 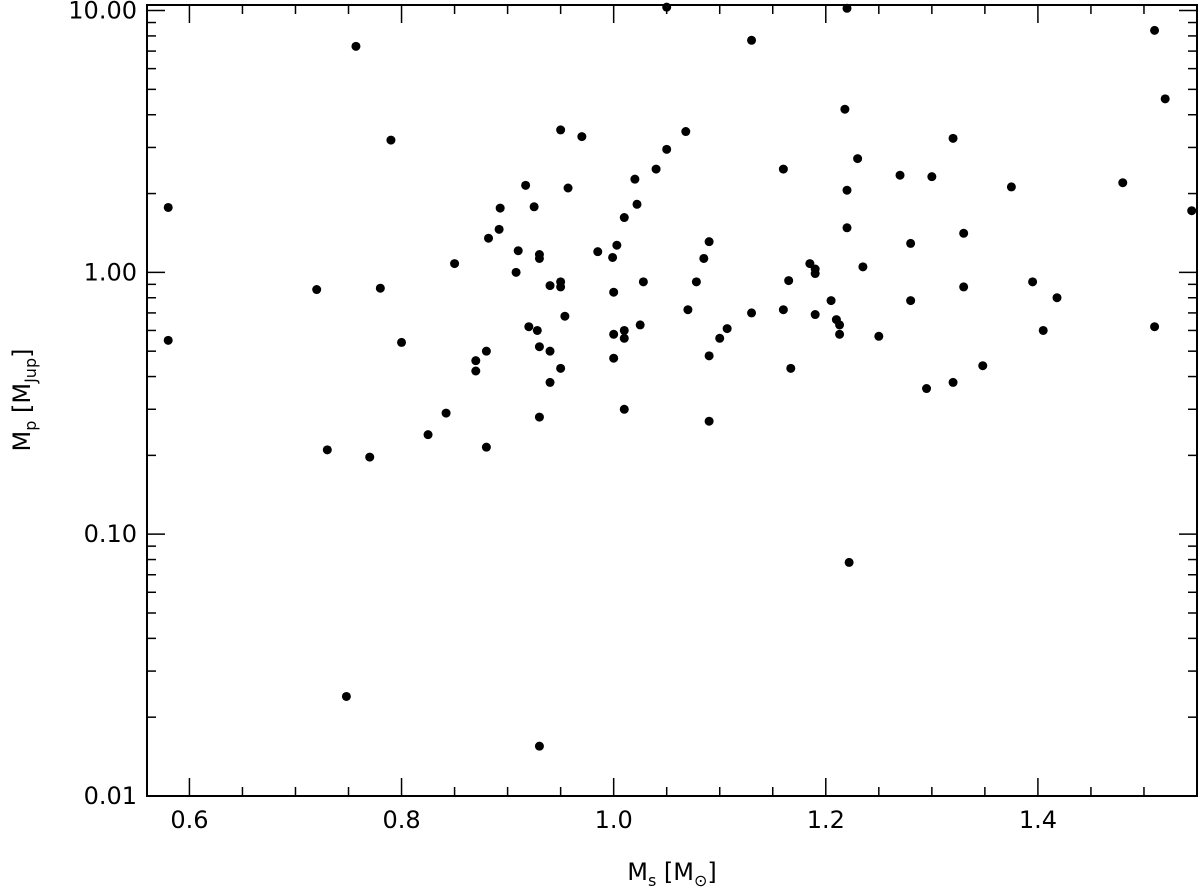 What do you see at coordinates (401, 820) in the screenshot?
I see `x-tick-label: 0.8` at bounding box center [401, 820].